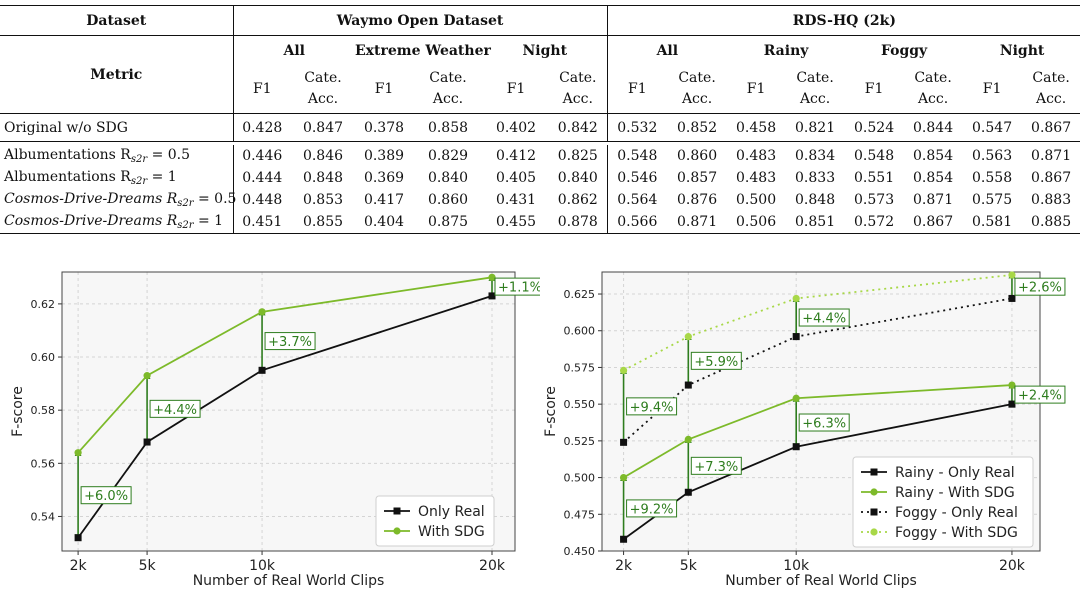 The image size is (1080, 594). What do you see at coordinates (384, 221) in the screenshot?
I see `table-cell: 0.404` at bounding box center [384, 221].